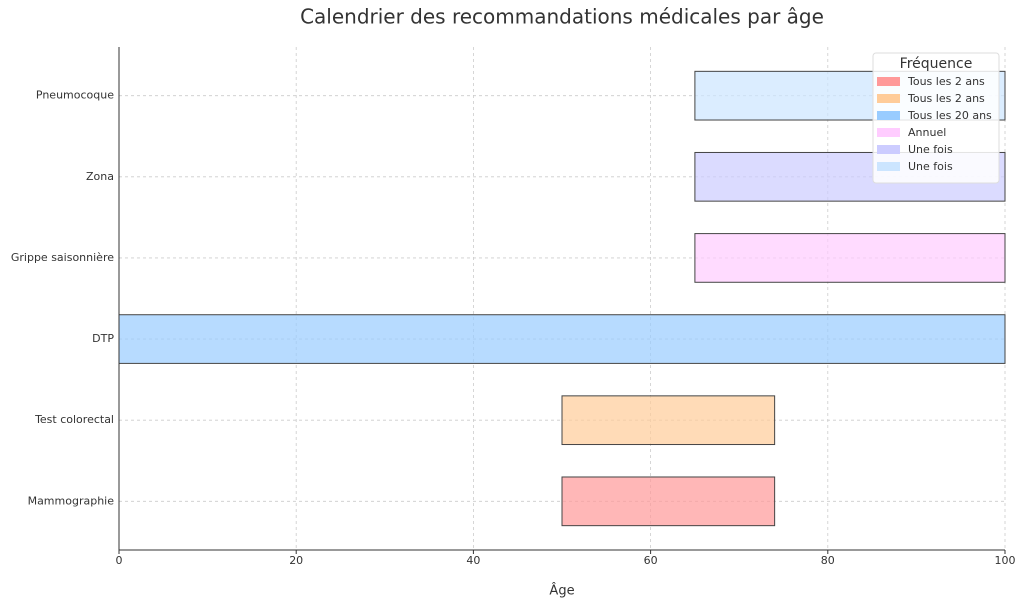  Describe the element at coordinates (473, 560) in the screenshot. I see `x-tick-label: 40` at that location.